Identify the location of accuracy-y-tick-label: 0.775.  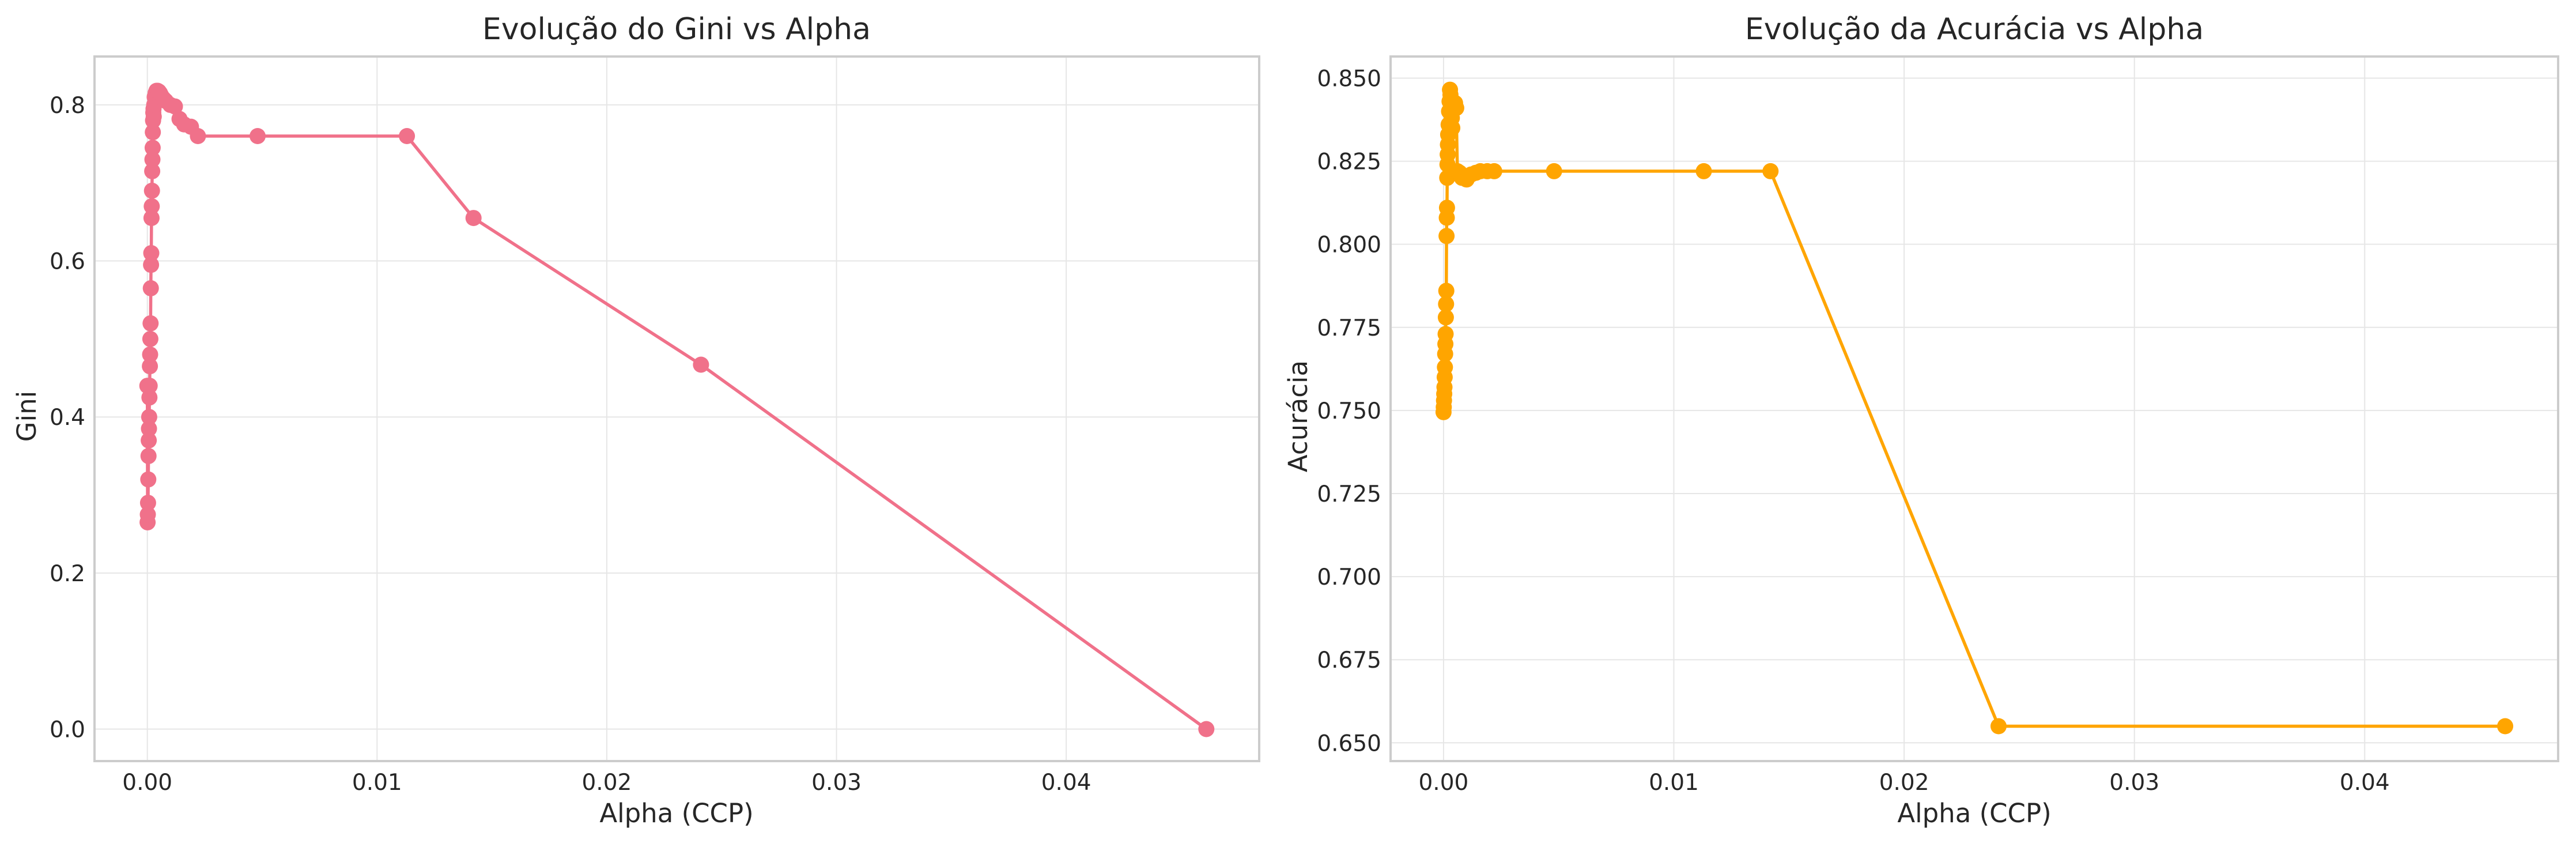
(1349, 328).